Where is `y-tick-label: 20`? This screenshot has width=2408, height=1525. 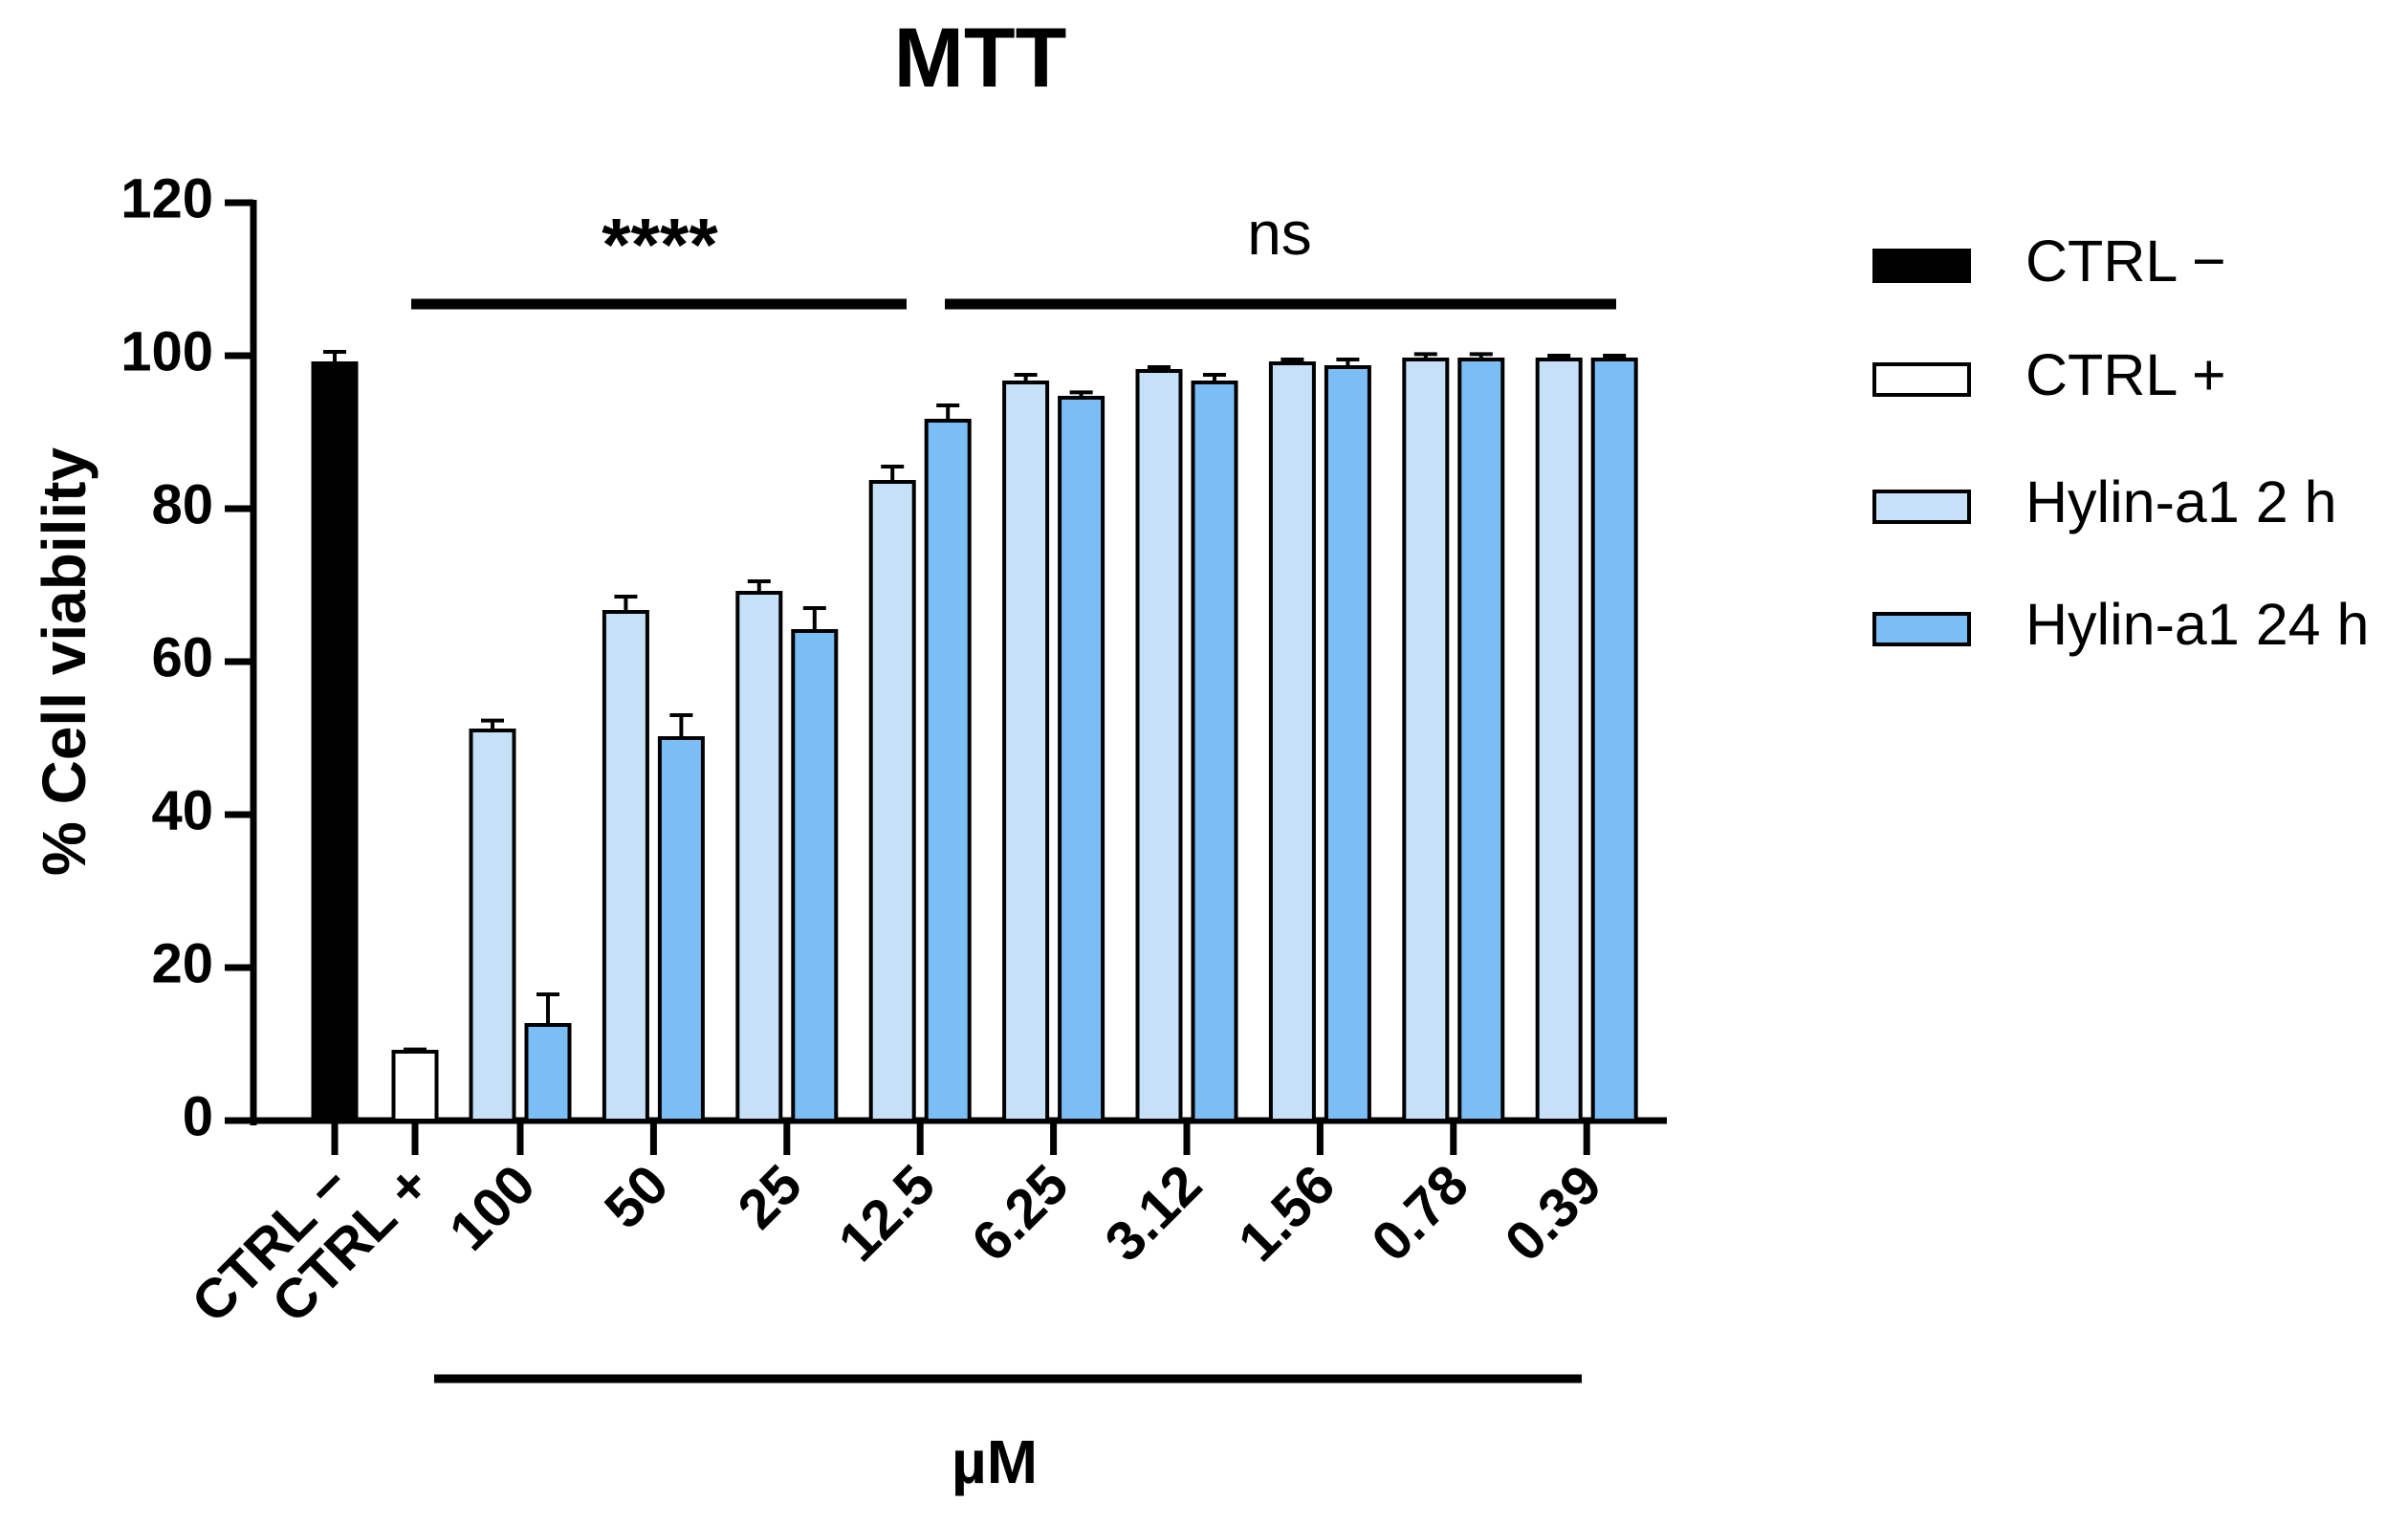
y-tick-label: 20 is located at coordinates (182, 963).